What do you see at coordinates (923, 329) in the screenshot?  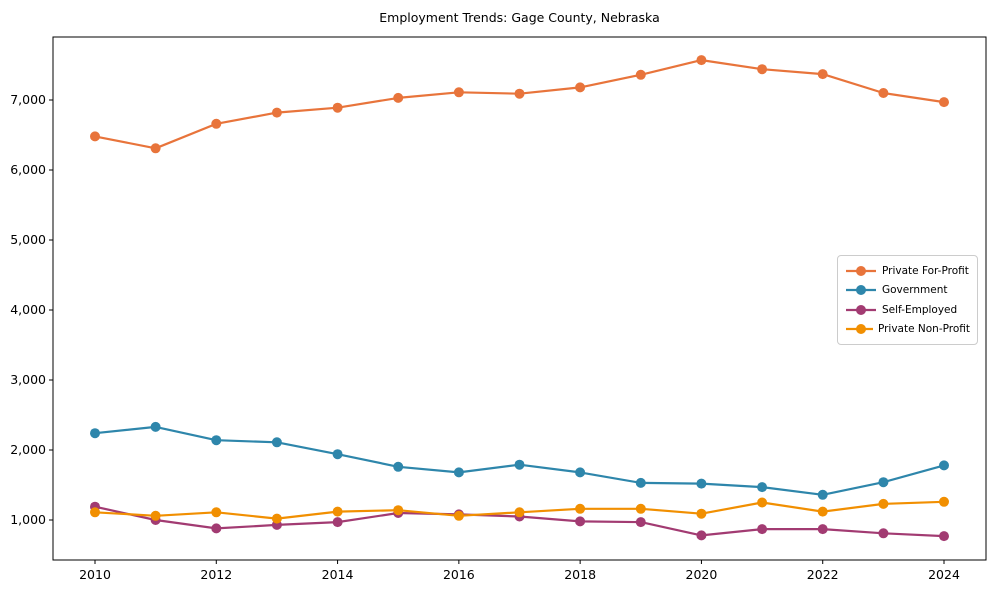 I see `legend-item-label: Private Non-Profit` at bounding box center [923, 329].